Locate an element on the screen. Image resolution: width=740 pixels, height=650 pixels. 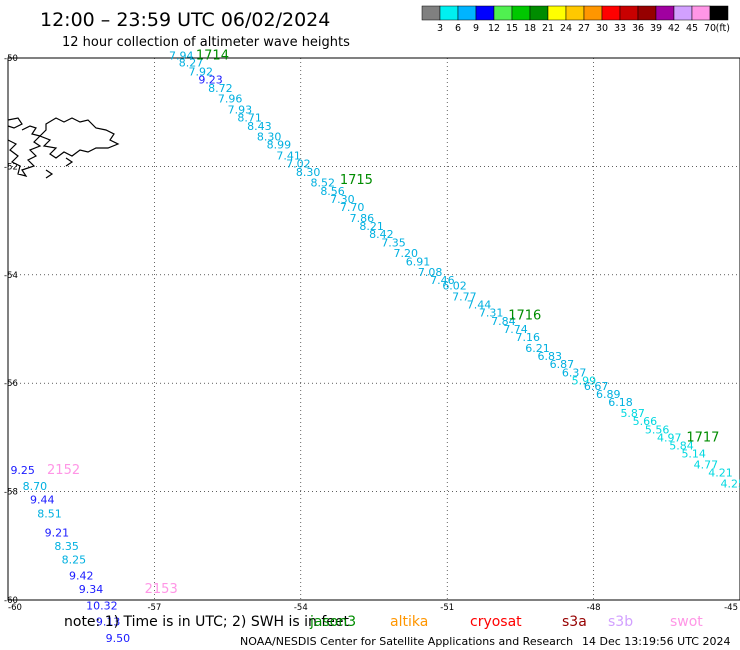
longitude-label: -60 is located at coordinates (15, 608).